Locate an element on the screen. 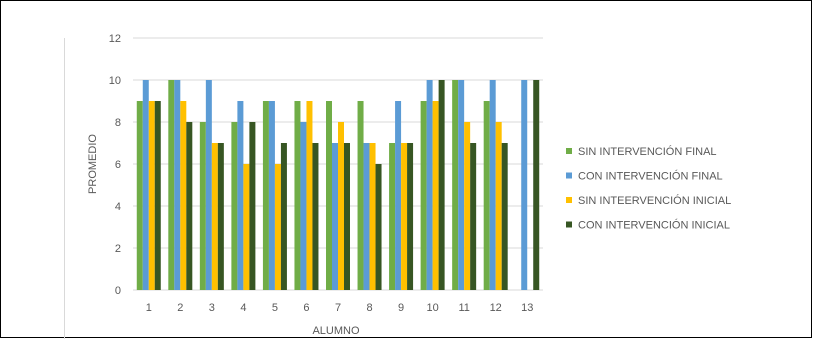 Image resolution: width=813 pixels, height=339 pixels. y-tick-labels: 0 2 4 6 8 10 12 is located at coordinates (115, 165).